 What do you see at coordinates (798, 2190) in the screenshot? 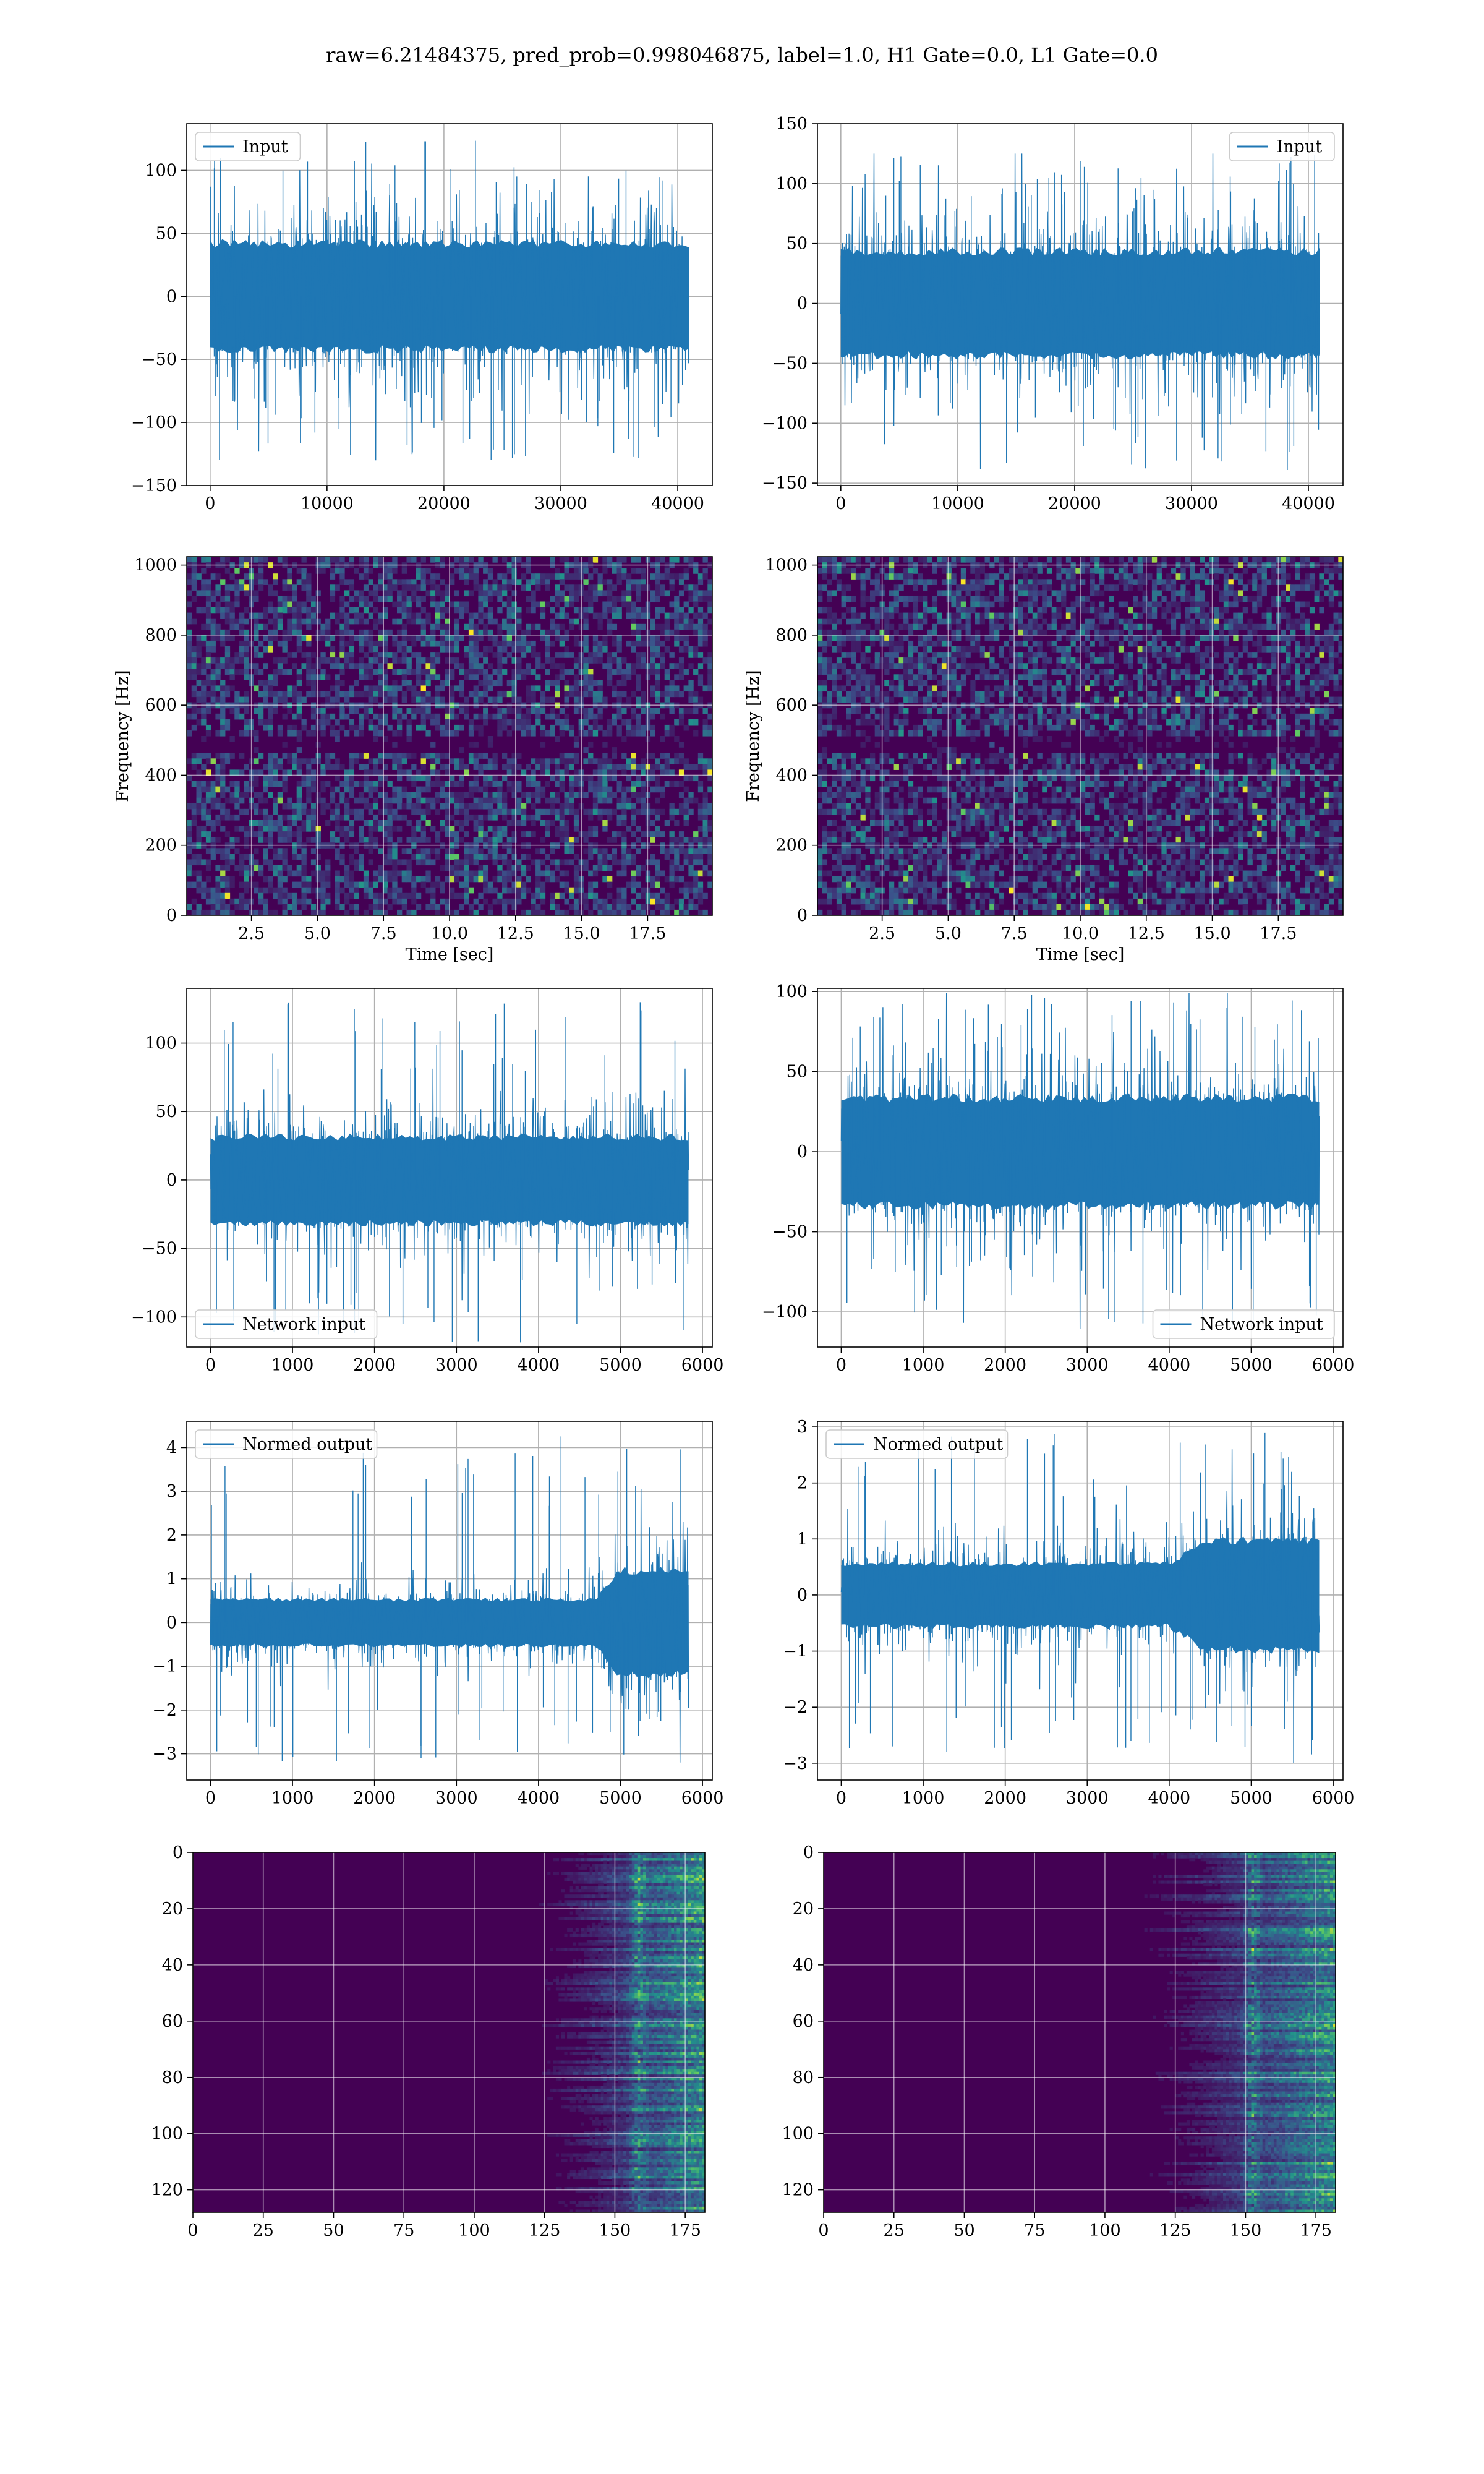
I see `l1-feature-map-ytick-label: 120` at bounding box center [798, 2190].